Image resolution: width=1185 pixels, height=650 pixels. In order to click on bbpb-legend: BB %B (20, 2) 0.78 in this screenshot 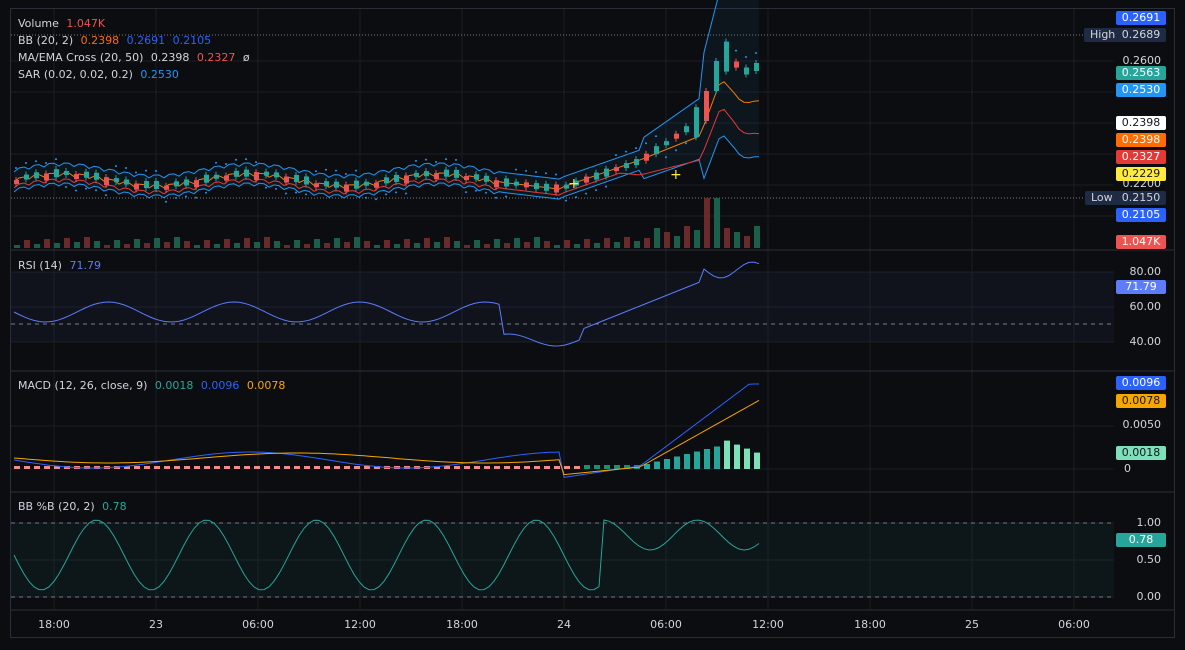, I will do `click(74, 507)`.